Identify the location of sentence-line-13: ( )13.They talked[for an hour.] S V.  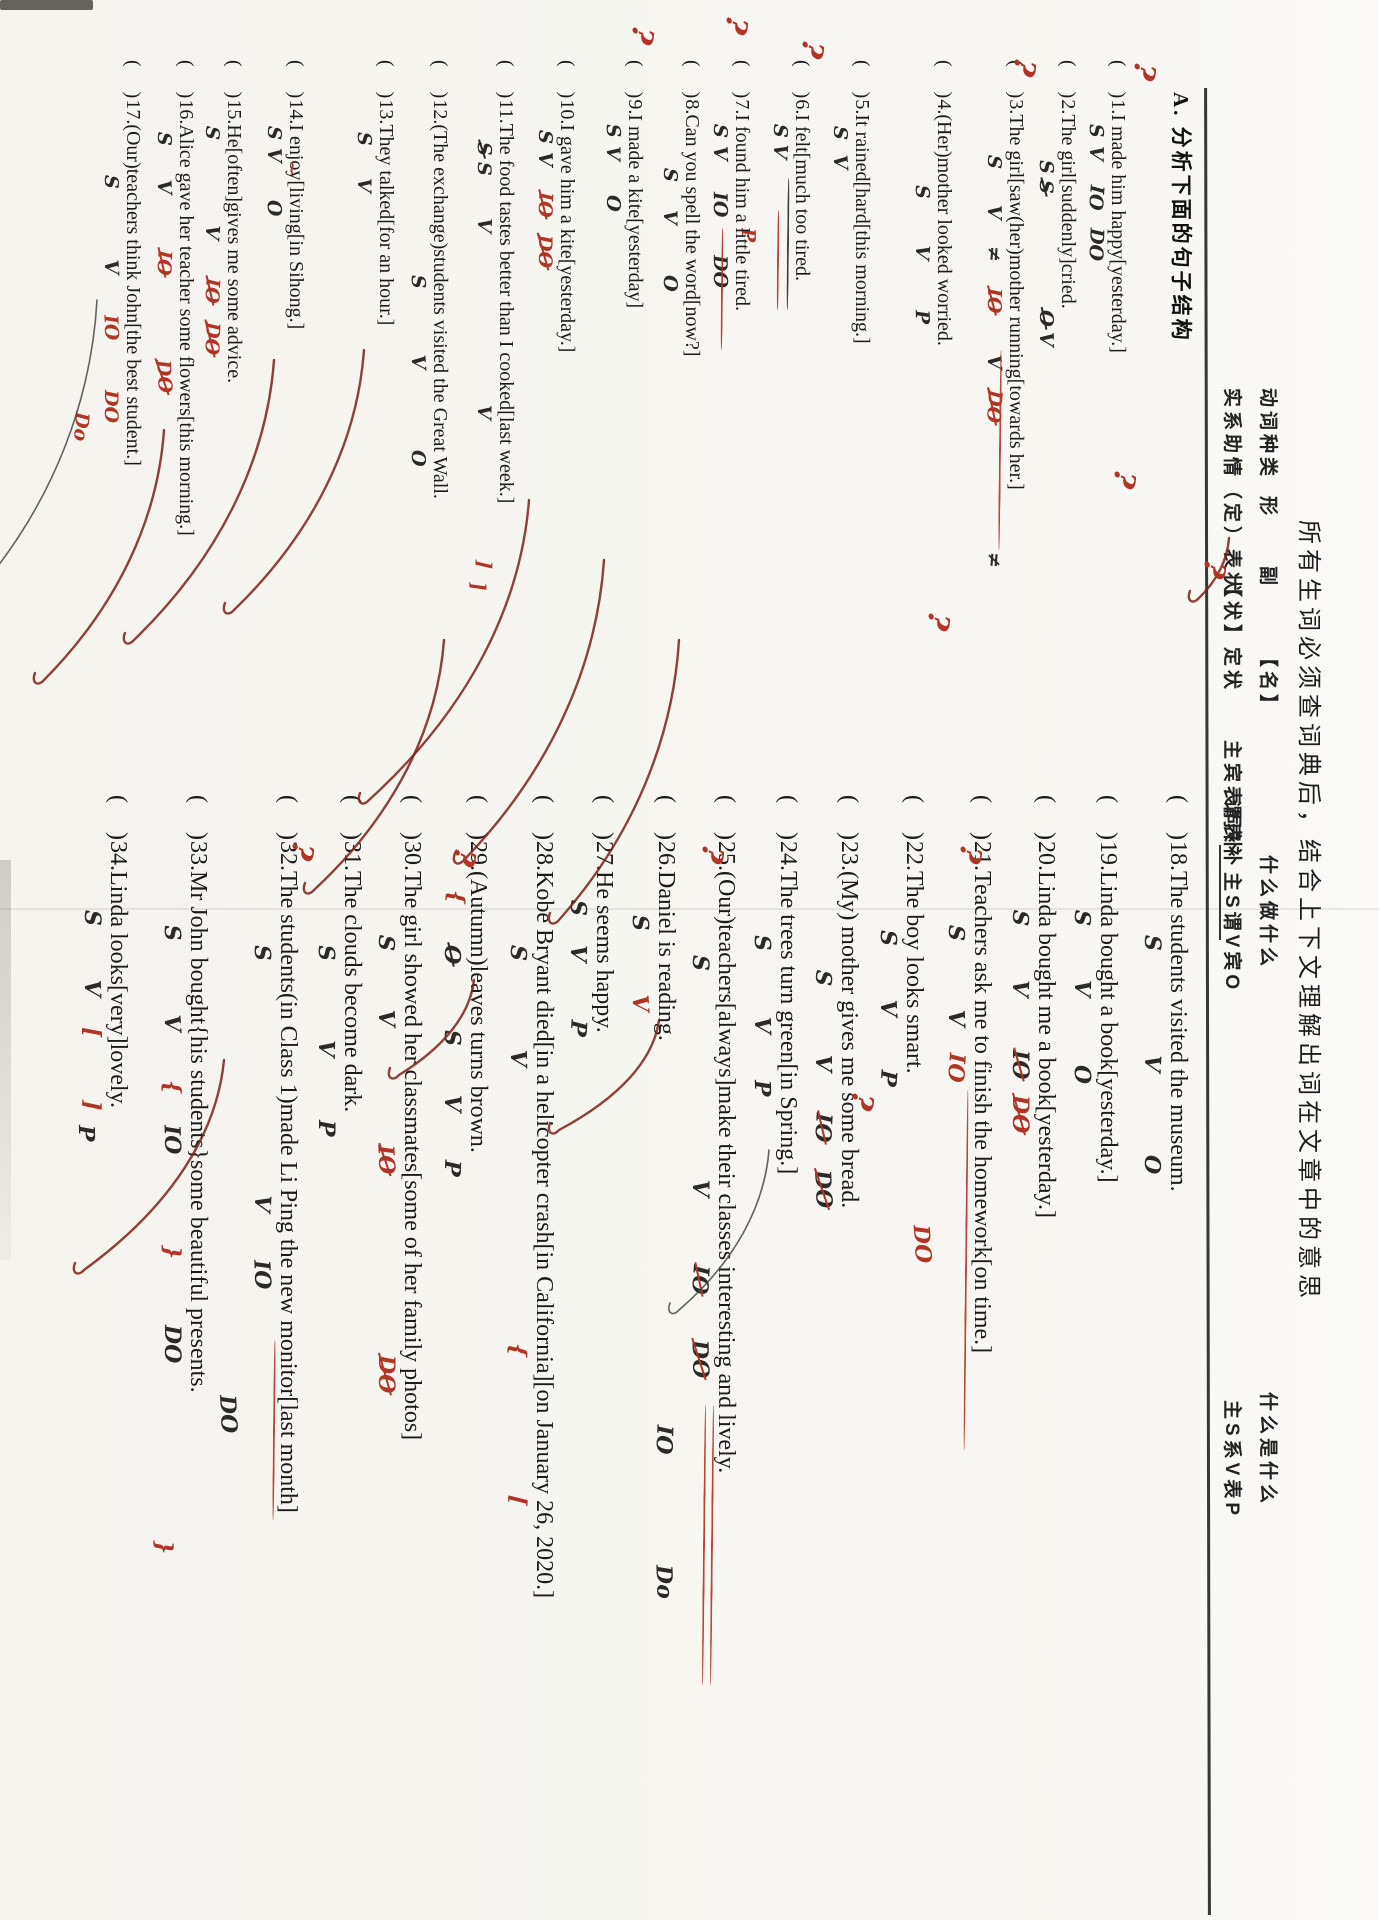
(375, 192).